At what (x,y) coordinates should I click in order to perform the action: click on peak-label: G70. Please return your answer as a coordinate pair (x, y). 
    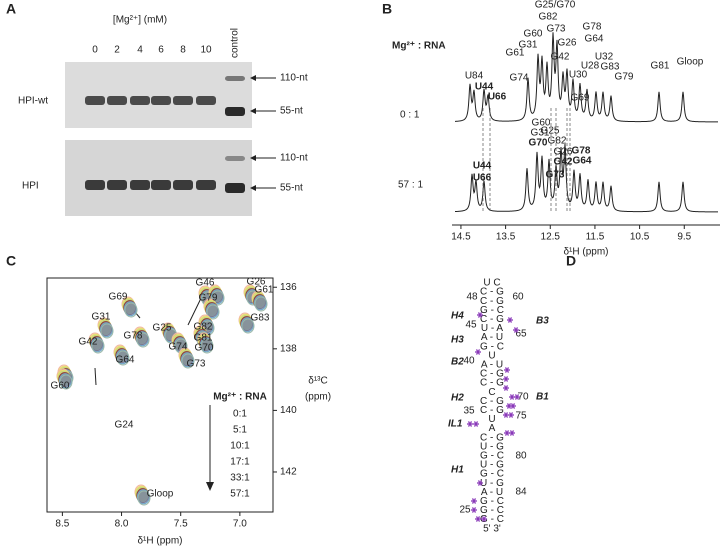
    Looking at the image, I should click on (538, 143).